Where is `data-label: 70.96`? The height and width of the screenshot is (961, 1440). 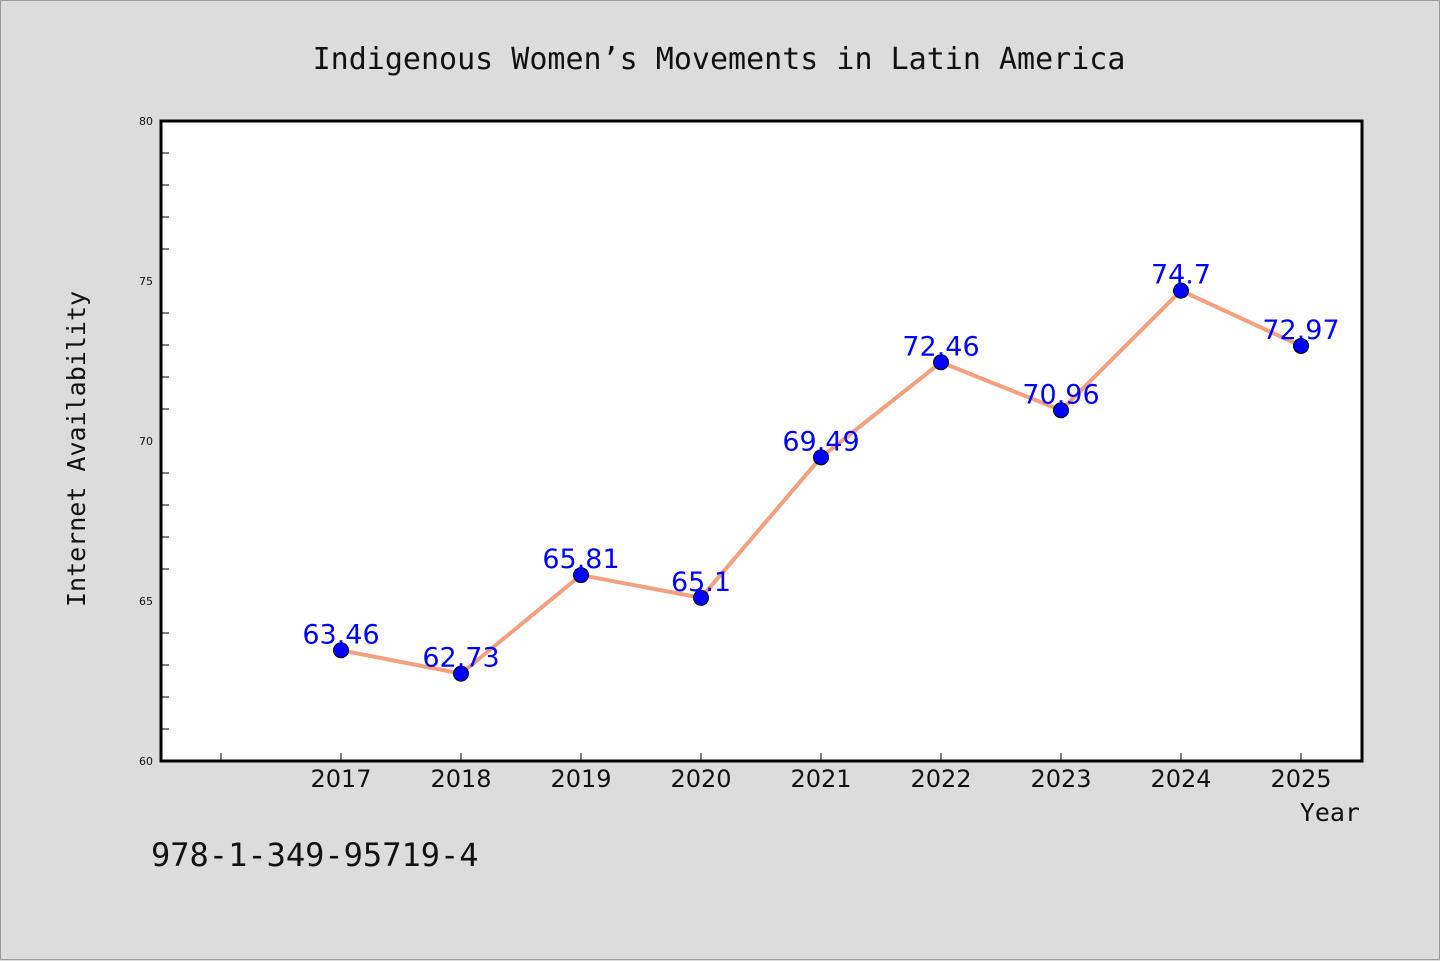 data-label: 70.96 is located at coordinates (1060, 394).